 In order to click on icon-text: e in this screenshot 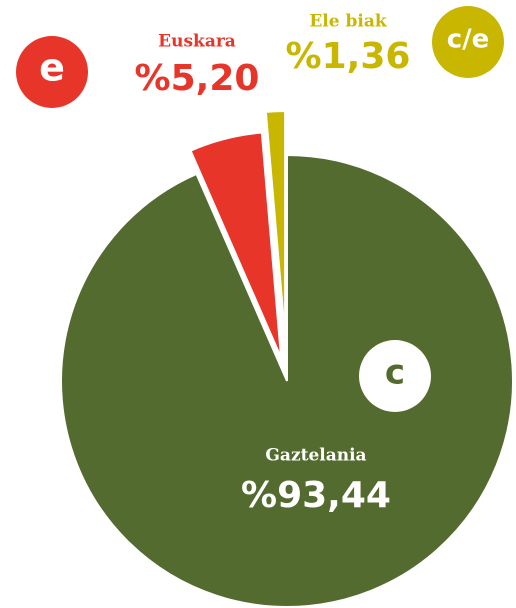, I will do `click(52, 68)`.